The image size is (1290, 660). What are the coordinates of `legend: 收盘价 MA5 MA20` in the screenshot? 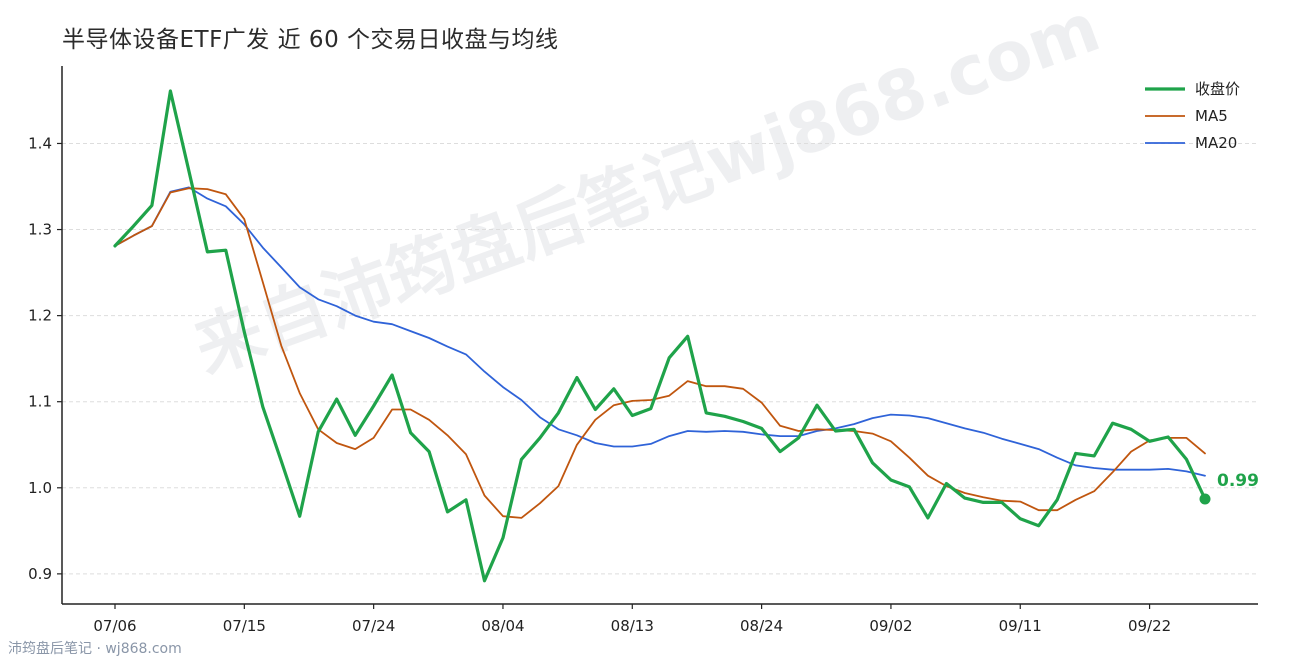 It's located at (1192, 116).